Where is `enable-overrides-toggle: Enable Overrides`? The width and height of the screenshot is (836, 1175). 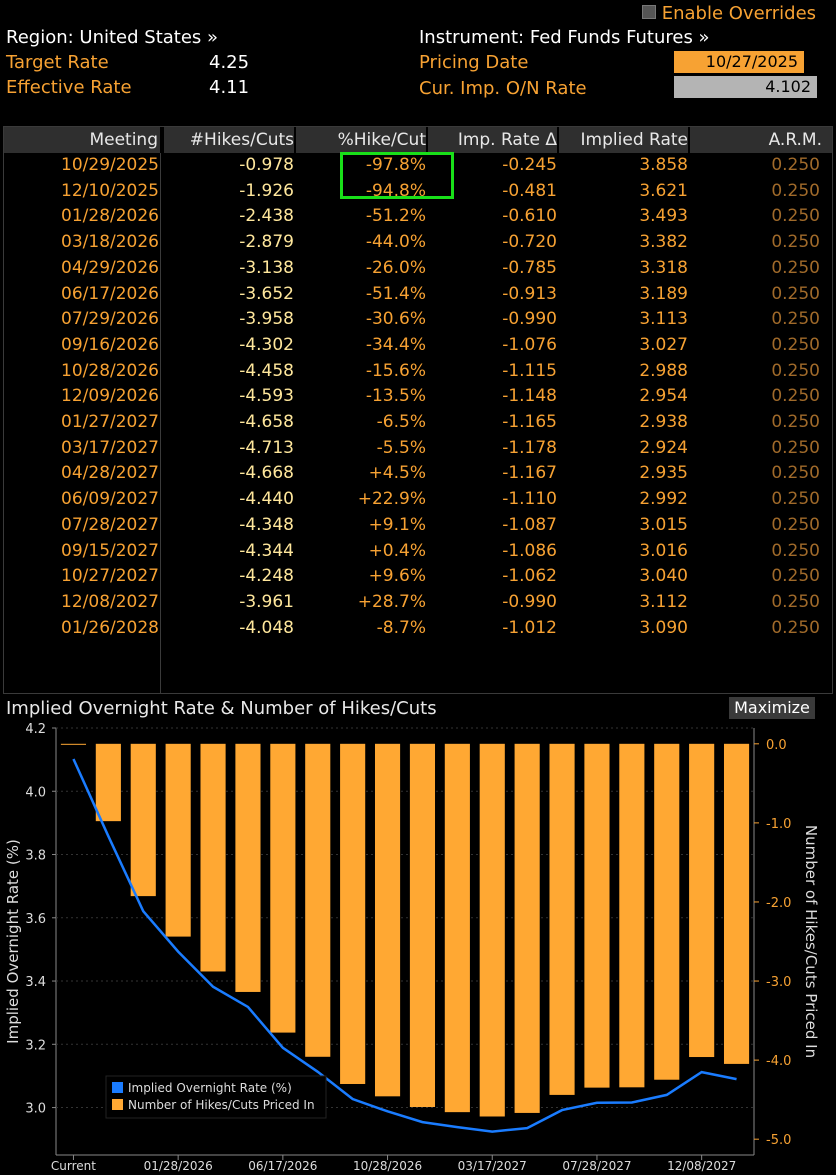 enable-overrides-toggle: Enable Overrides is located at coordinates (729, 13).